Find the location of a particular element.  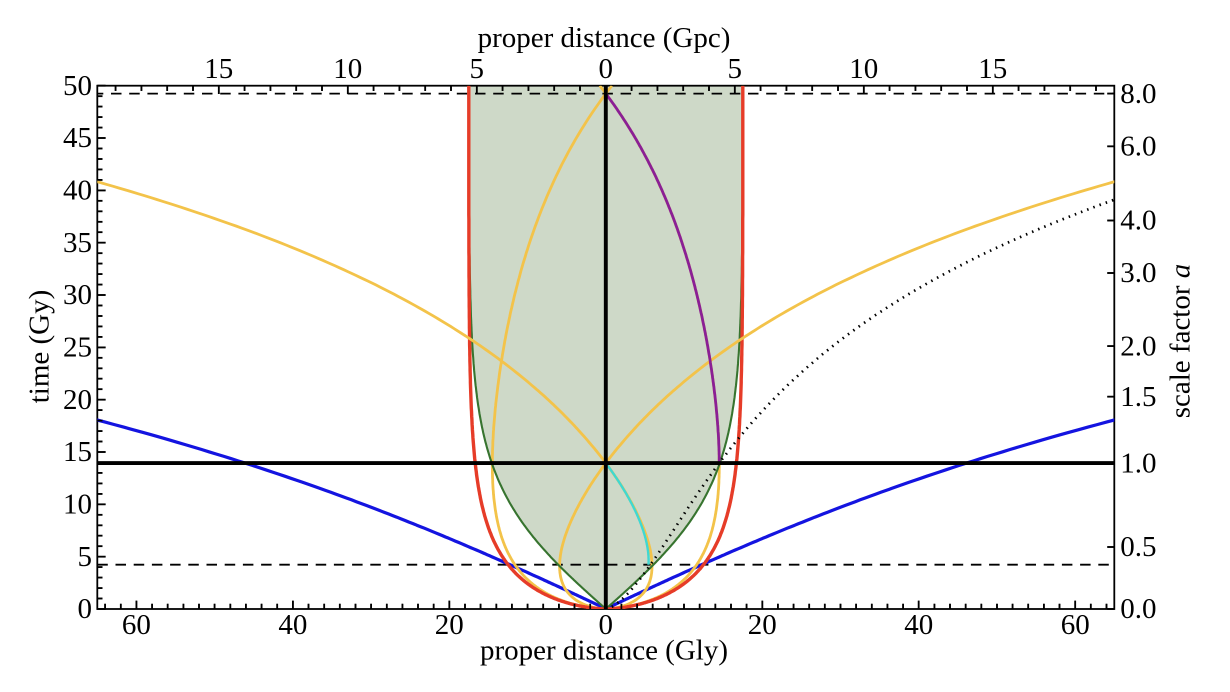

svg-text: 35 is located at coordinates (77, 243).